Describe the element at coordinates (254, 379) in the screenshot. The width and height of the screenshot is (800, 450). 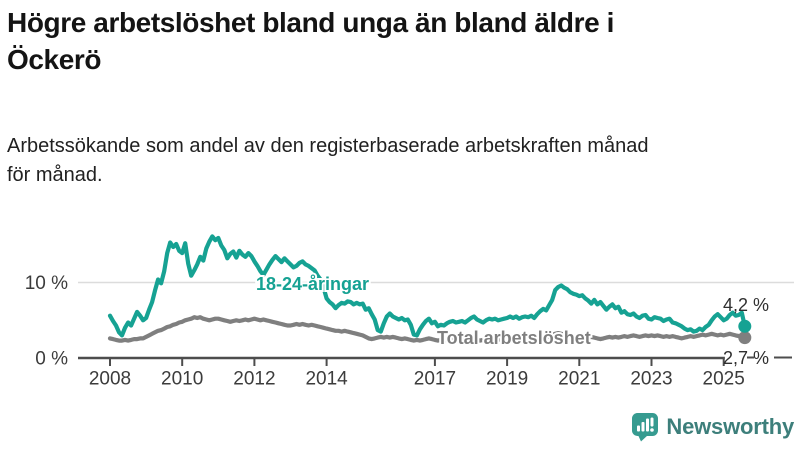
I see `x-tick-label: 2012` at that location.